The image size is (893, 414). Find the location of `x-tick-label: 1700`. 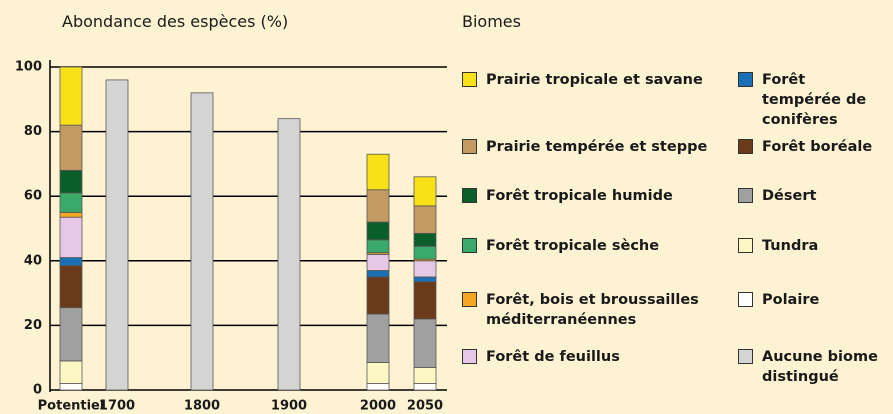

x-tick-label: 1700 is located at coordinates (117, 406).